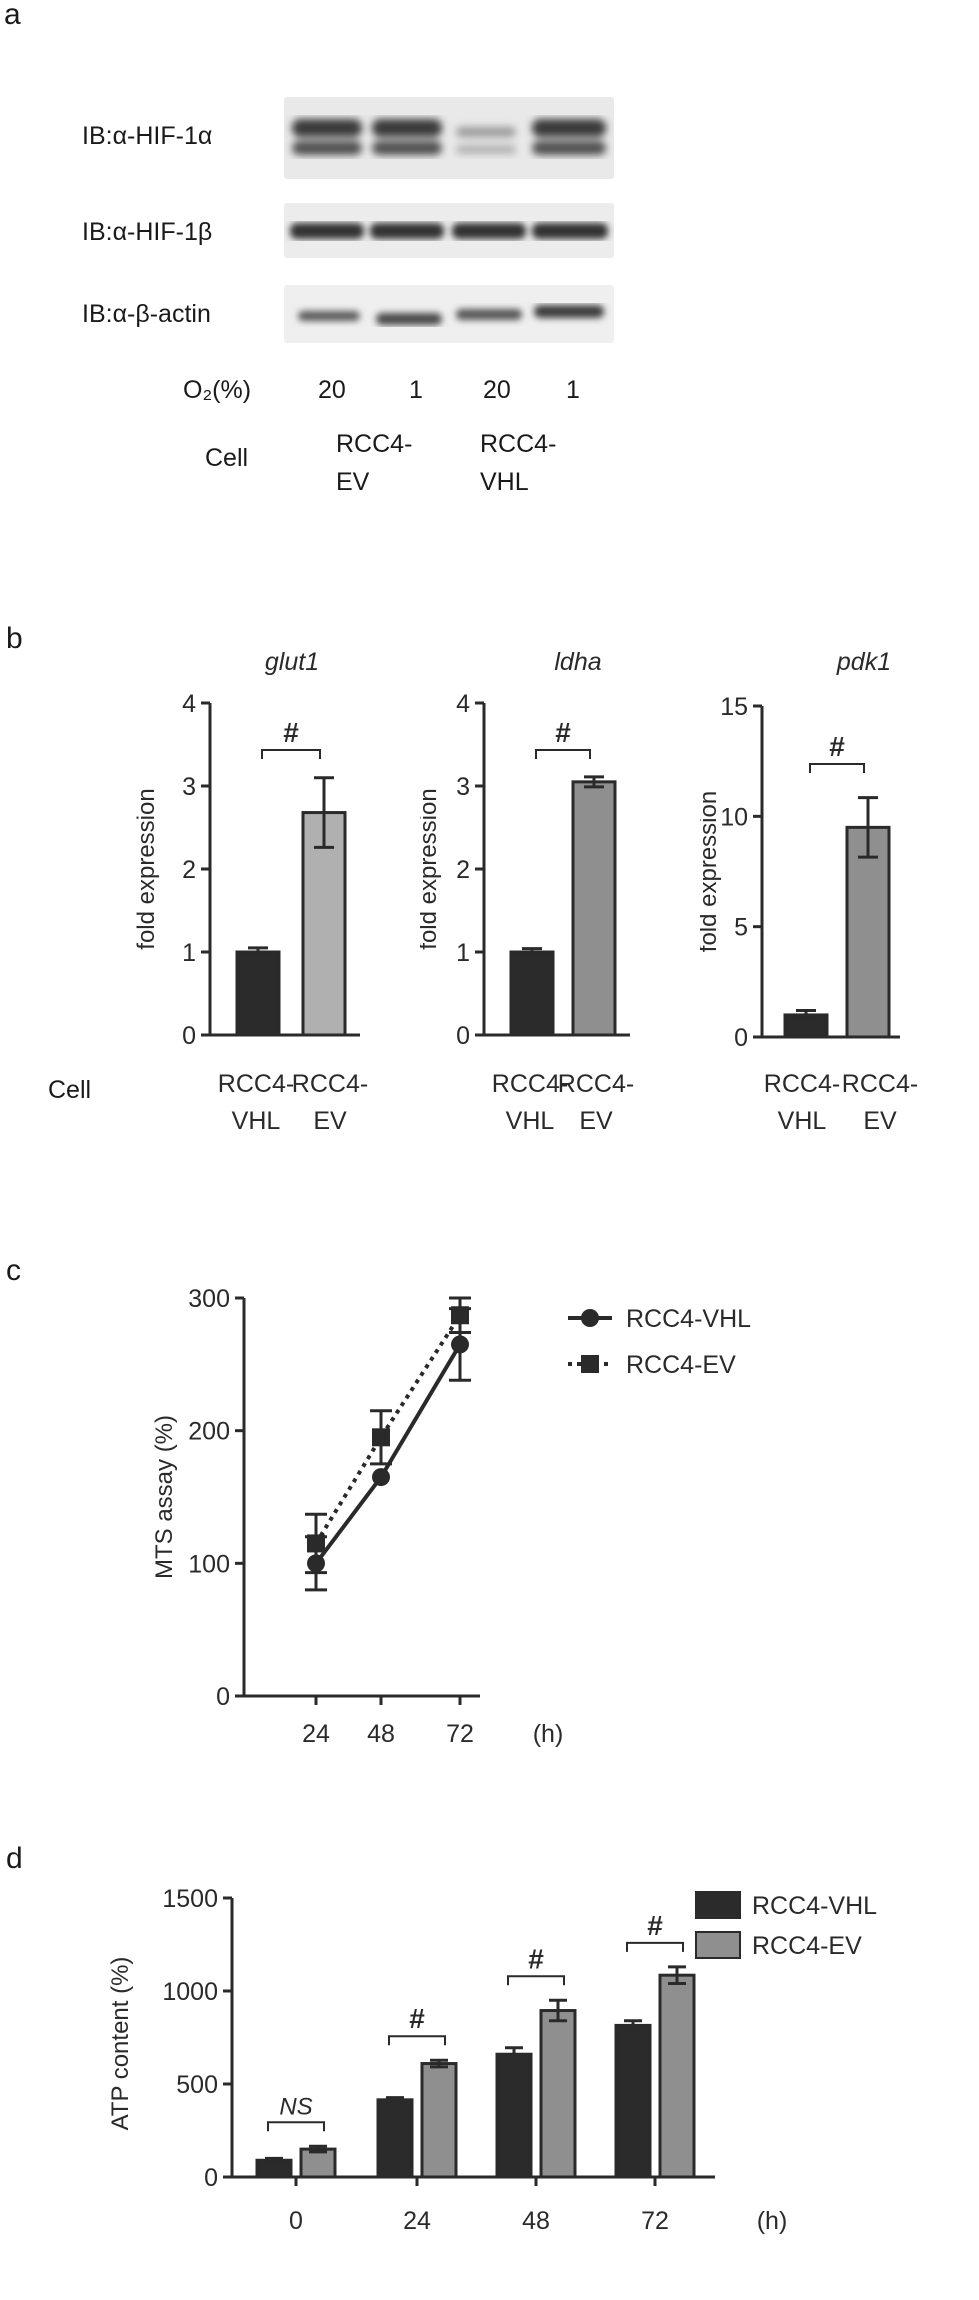 The width and height of the screenshot is (979, 2300). I want to click on cell-group-1-line1: RCC4-, so click(374, 444).